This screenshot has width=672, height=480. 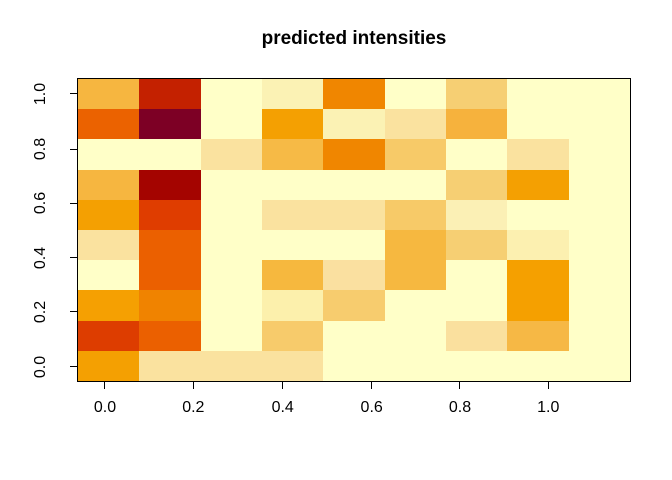 I want to click on y-tick-label: 0.6, so click(x=40, y=203).